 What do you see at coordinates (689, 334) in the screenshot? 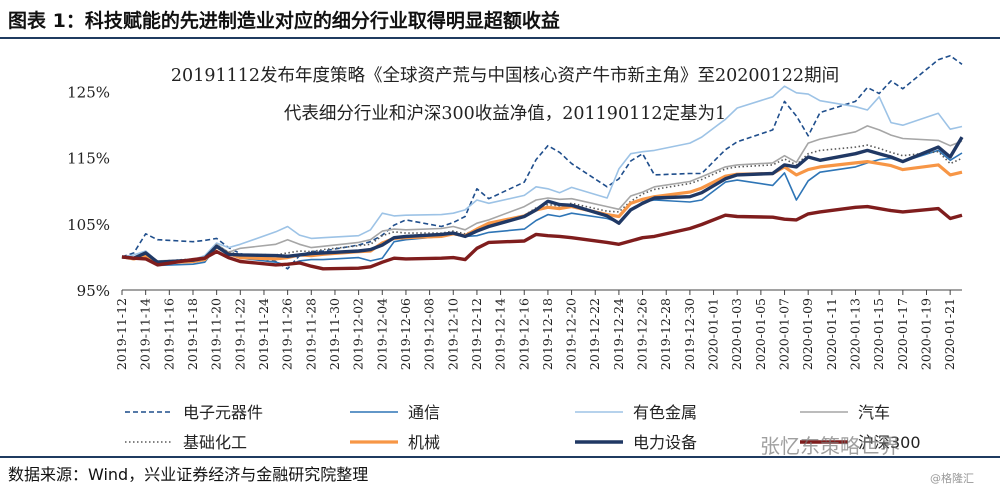
I see `x-tick-label: 2019-12-30` at bounding box center [689, 334].